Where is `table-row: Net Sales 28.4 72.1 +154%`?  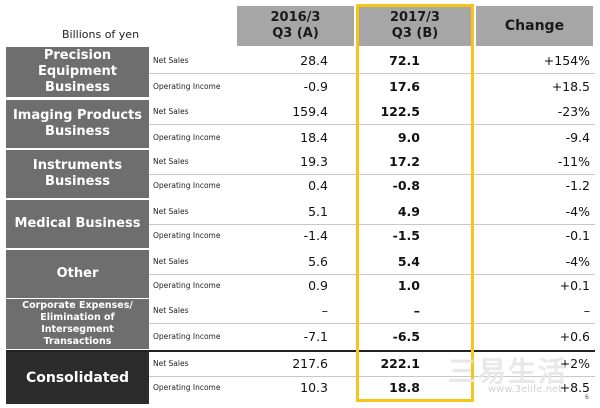 table-row: Net Sales 28.4 72.1 +154% is located at coordinates (372, 61).